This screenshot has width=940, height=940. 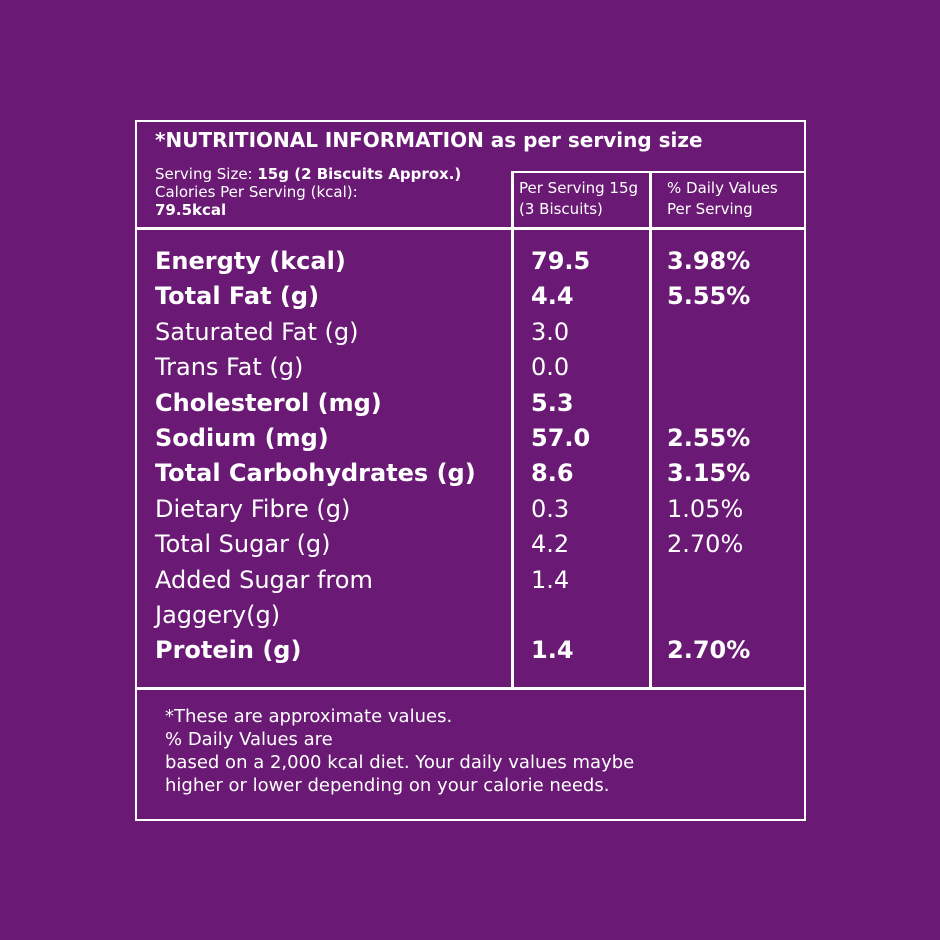 What do you see at coordinates (552, 296) in the screenshot?
I see `per-serving-value: 4.4` at bounding box center [552, 296].